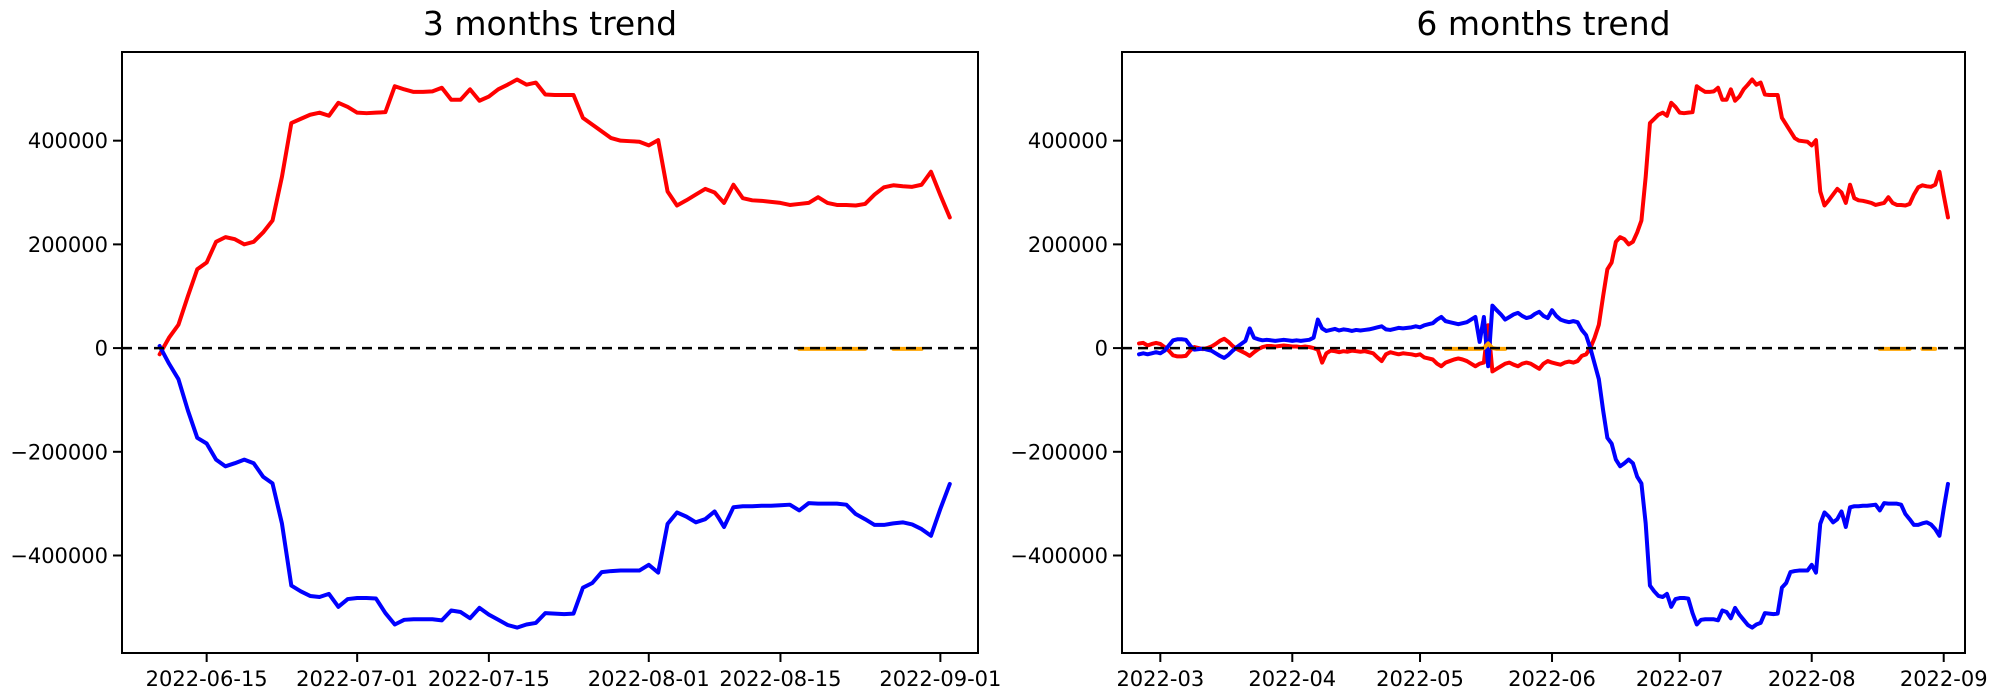 This screenshot has width=2000, height=700. Describe the element at coordinates (780, 679) in the screenshot. I see `x-tick-label: 2022-08-15` at that location.